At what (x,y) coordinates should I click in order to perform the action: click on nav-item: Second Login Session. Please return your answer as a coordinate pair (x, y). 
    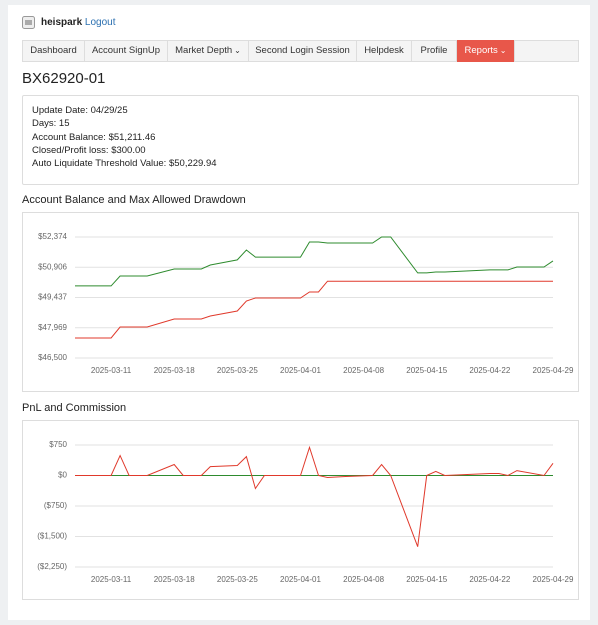
    Looking at the image, I should click on (303, 51).